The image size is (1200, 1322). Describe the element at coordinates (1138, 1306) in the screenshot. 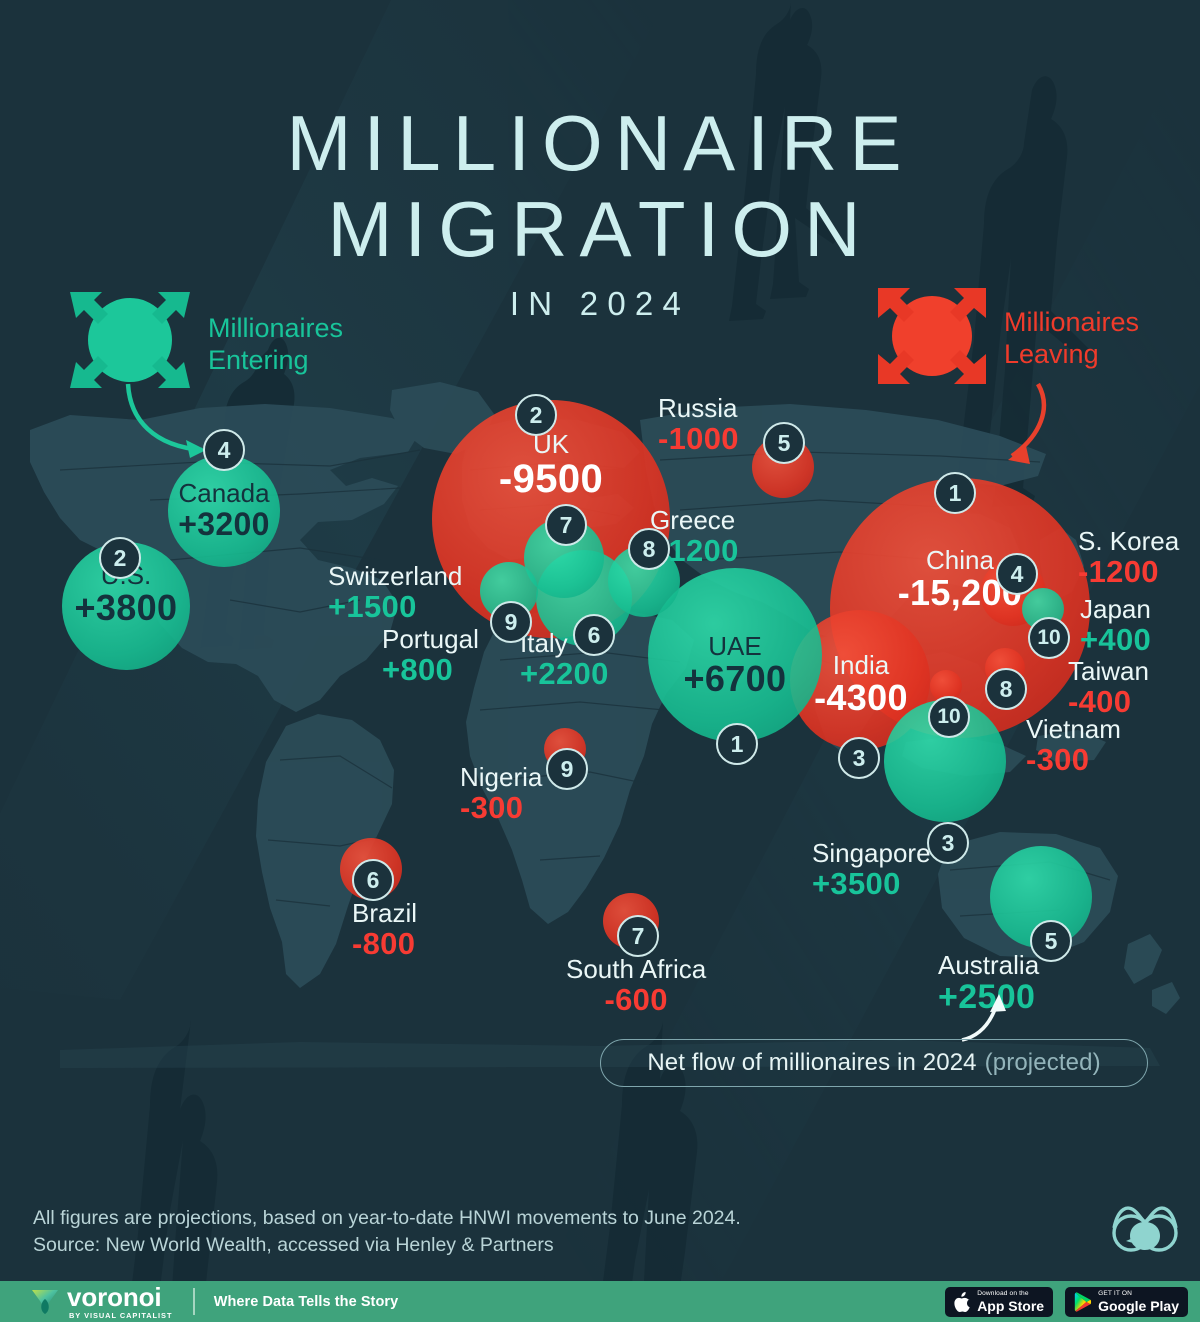

I see `google-play-big-label: Google Play` at that location.